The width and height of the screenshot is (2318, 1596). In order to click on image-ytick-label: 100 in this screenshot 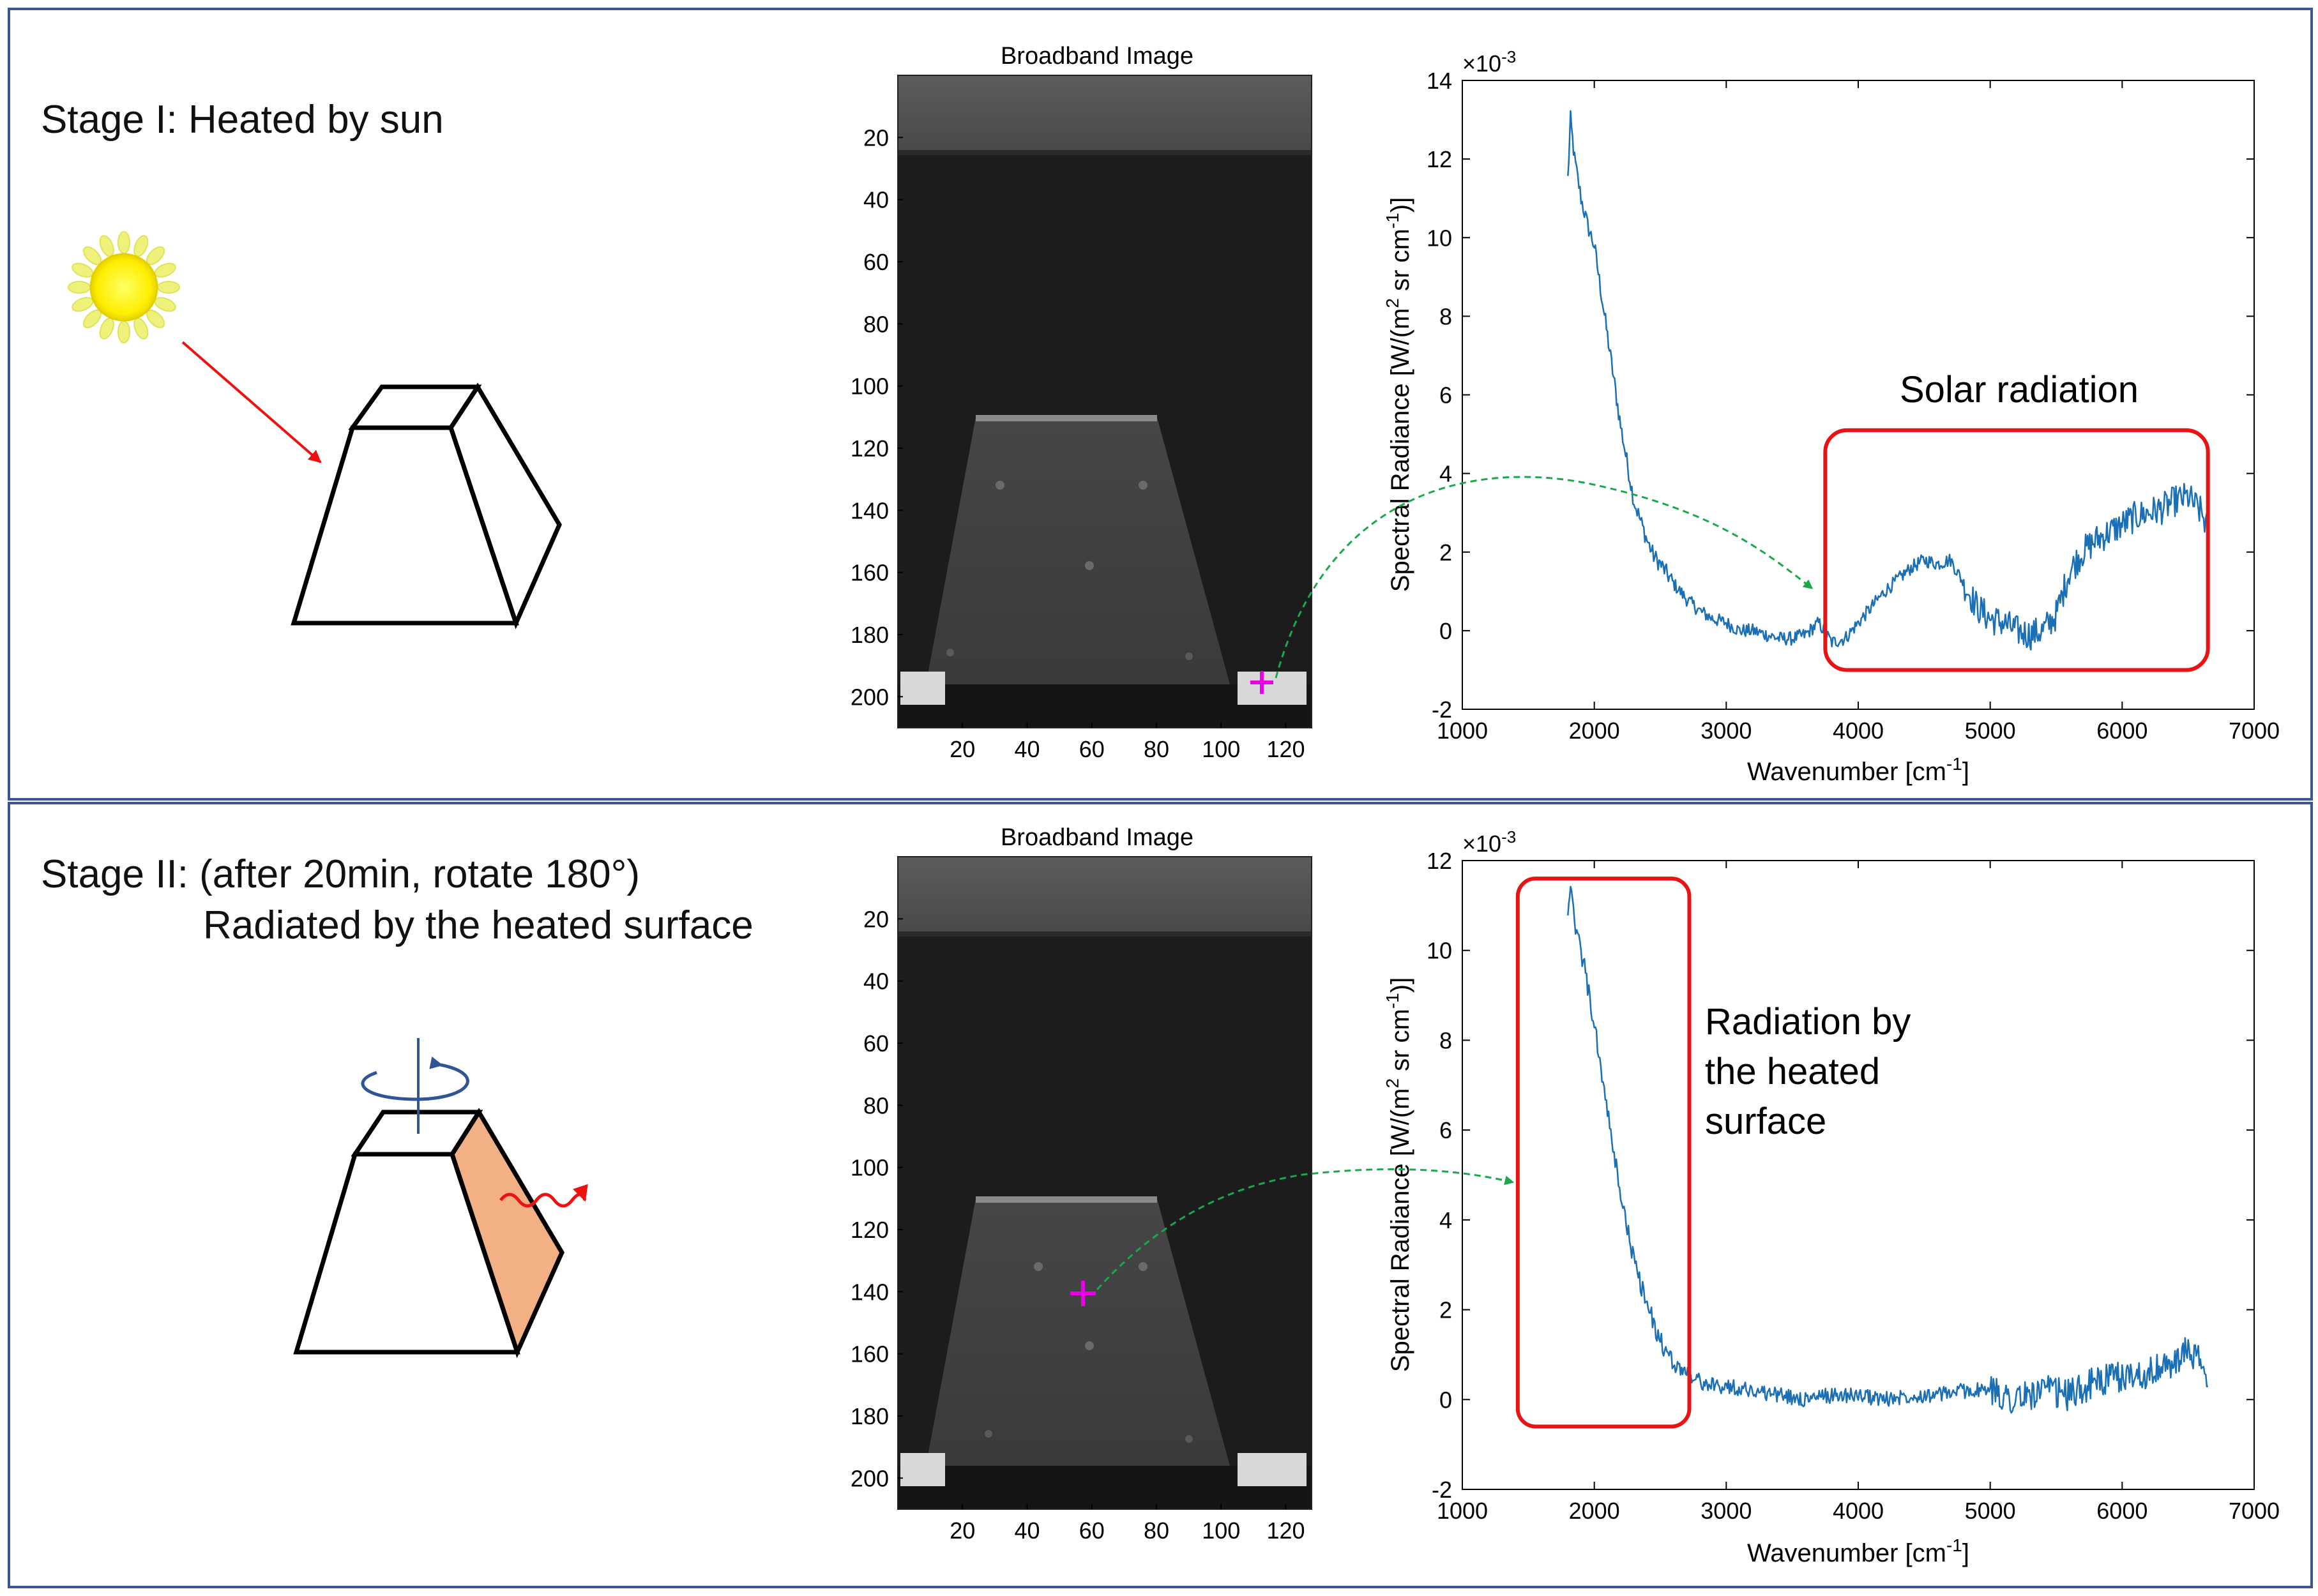, I will do `click(870, 386)`.